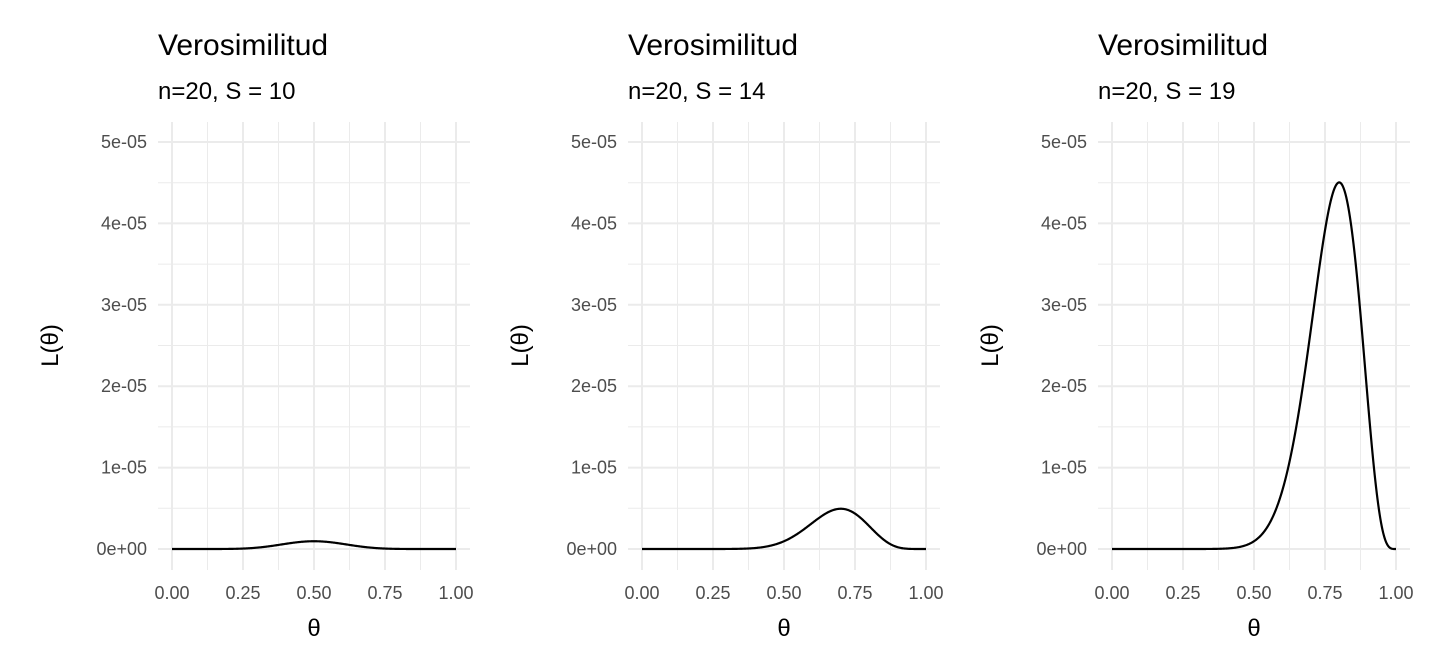 The width and height of the screenshot is (1440, 672). What do you see at coordinates (226, 91) in the screenshot?
I see `chart-subtitle: n=20, S = 10` at bounding box center [226, 91].